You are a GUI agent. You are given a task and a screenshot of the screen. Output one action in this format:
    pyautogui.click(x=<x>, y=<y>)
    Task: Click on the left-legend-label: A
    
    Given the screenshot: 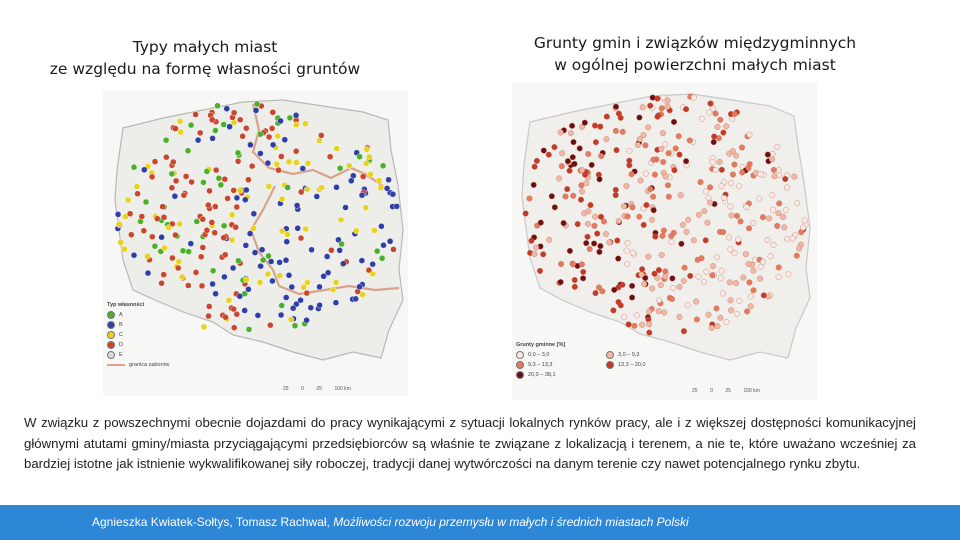 What is the action you would take?
    pyautogui.click(x=121, y=315)
    